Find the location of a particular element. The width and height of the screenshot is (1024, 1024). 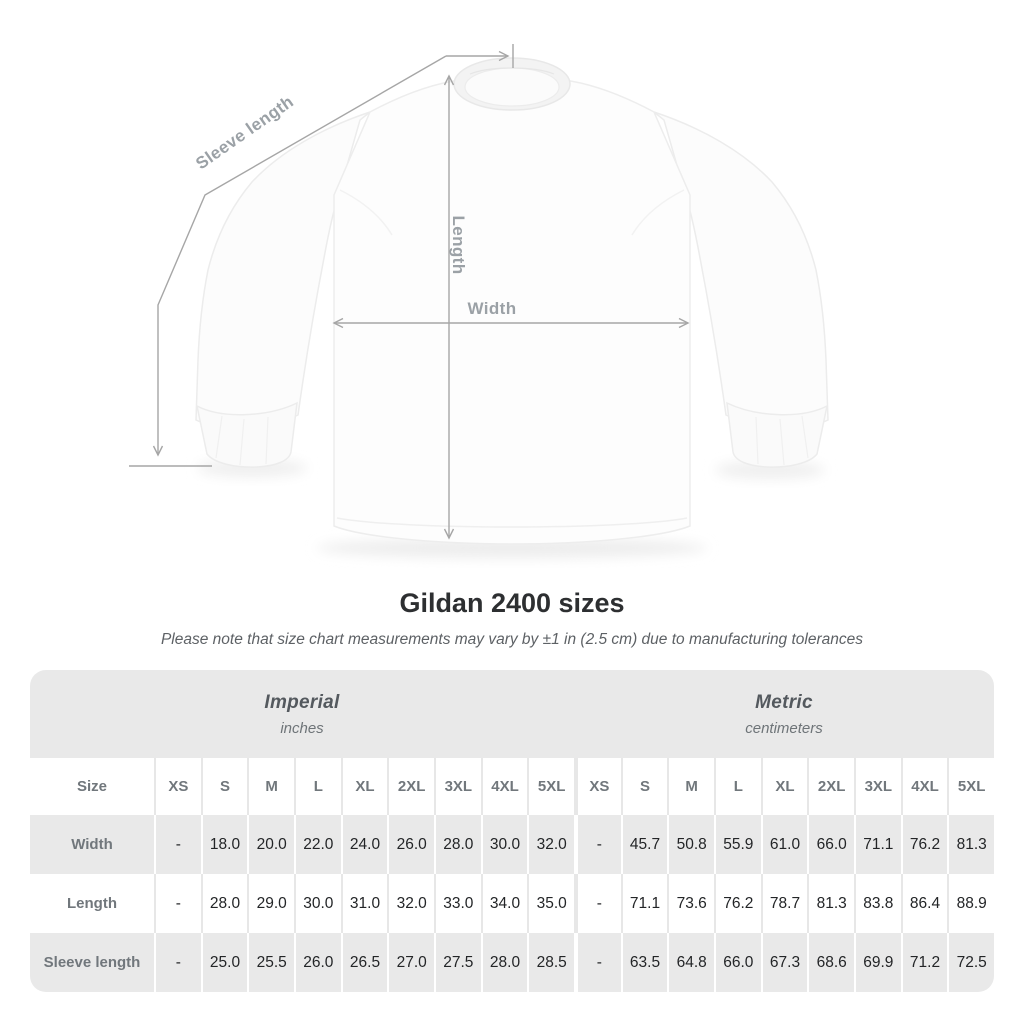

metric-unit-label: centimeters is located at coordinates (784, 728).